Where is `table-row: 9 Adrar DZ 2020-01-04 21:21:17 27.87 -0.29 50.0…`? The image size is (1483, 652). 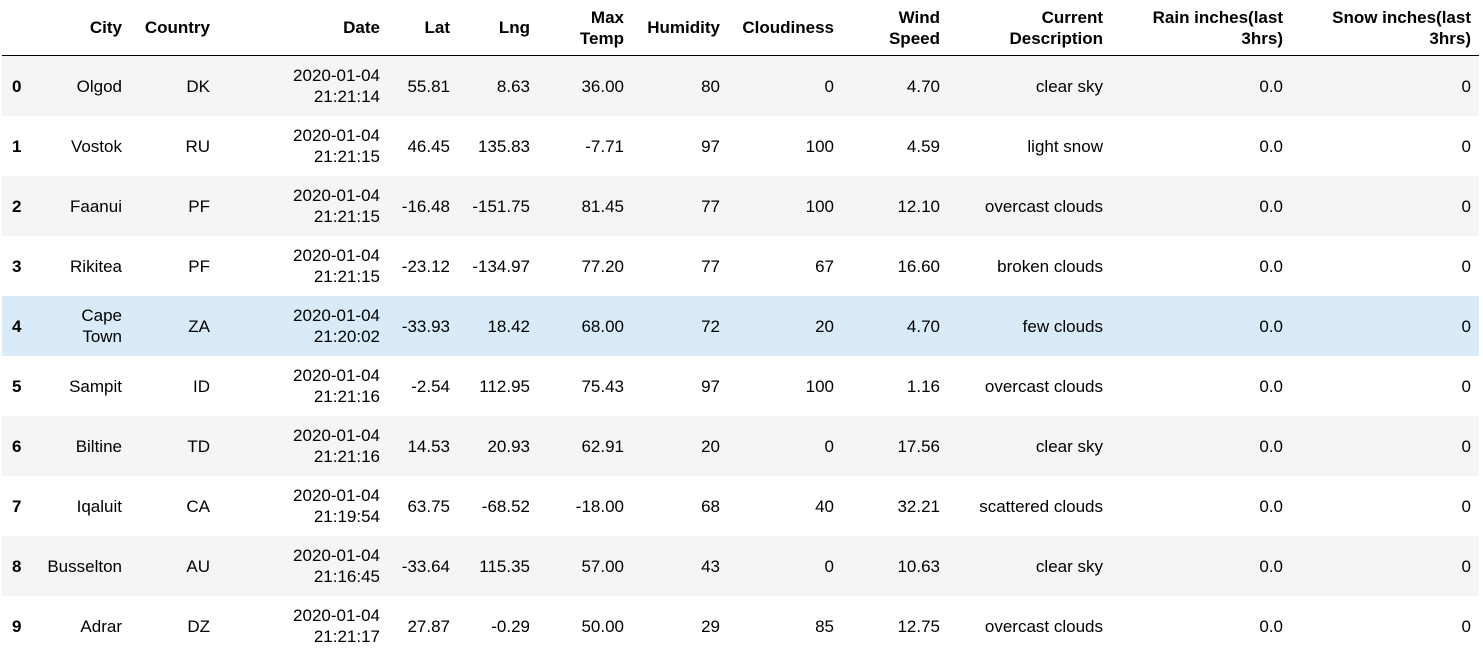 table-row: 9 Adrar DZ 2020-01-04 21:21:17 27.87 -0.29 50.0… is located at coordinates (740, 624).